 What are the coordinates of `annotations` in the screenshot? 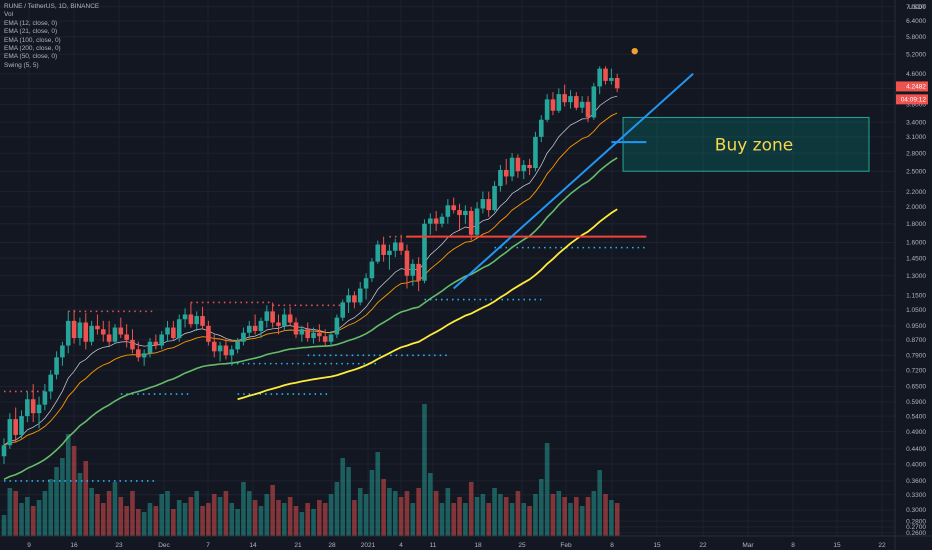 It's located at (550, 168).